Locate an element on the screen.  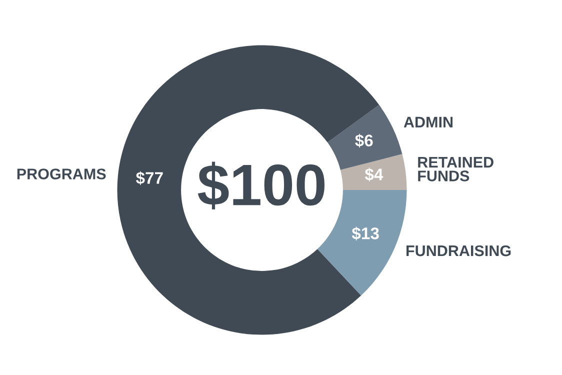
slice-label: ADMIN is located at coordinates (428, 122).